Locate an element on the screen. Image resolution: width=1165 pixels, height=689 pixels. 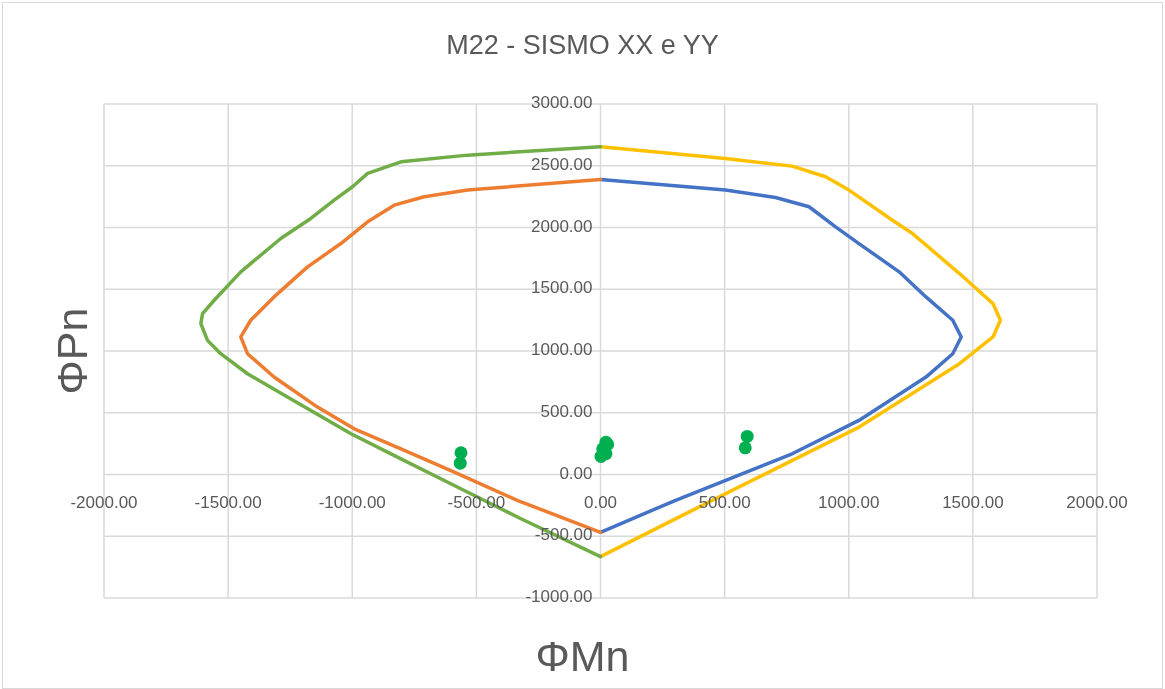
x-tick-label: 1000.00 is located at coordinates (849, 502).